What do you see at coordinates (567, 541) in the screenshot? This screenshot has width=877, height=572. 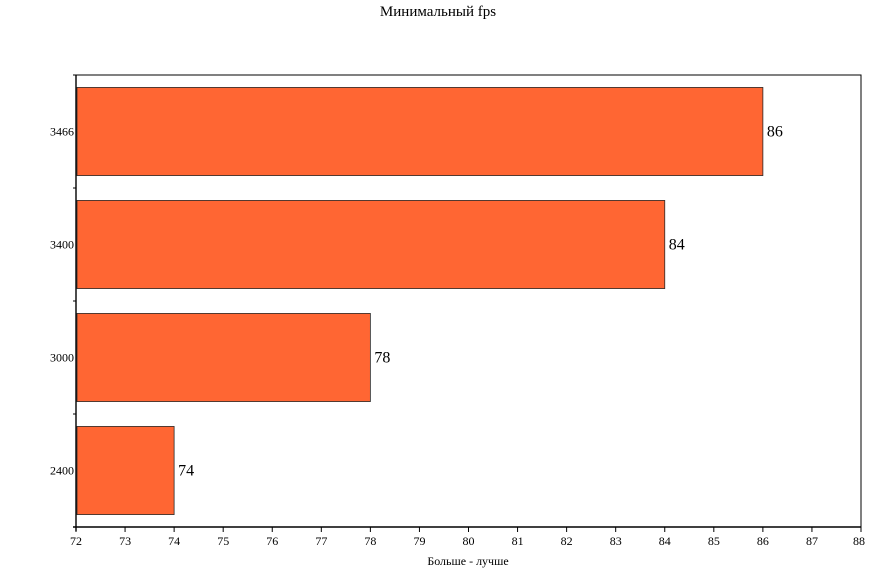 I see `x-tick-label-82: 82` at bounding box center [567, 541].